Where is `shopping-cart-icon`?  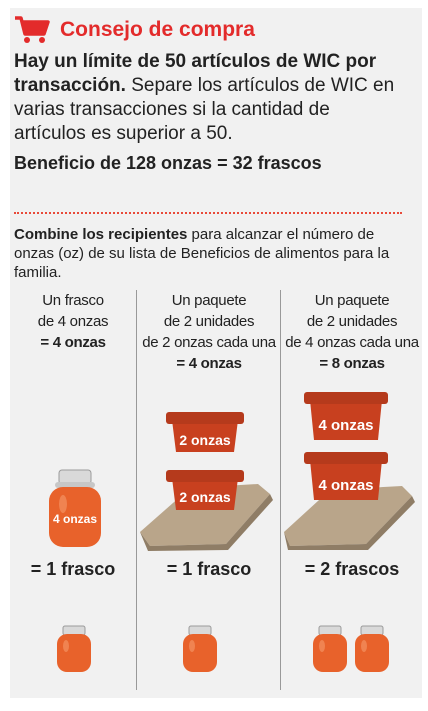 shopping-cart-icon is located at coordinates (32, 29).